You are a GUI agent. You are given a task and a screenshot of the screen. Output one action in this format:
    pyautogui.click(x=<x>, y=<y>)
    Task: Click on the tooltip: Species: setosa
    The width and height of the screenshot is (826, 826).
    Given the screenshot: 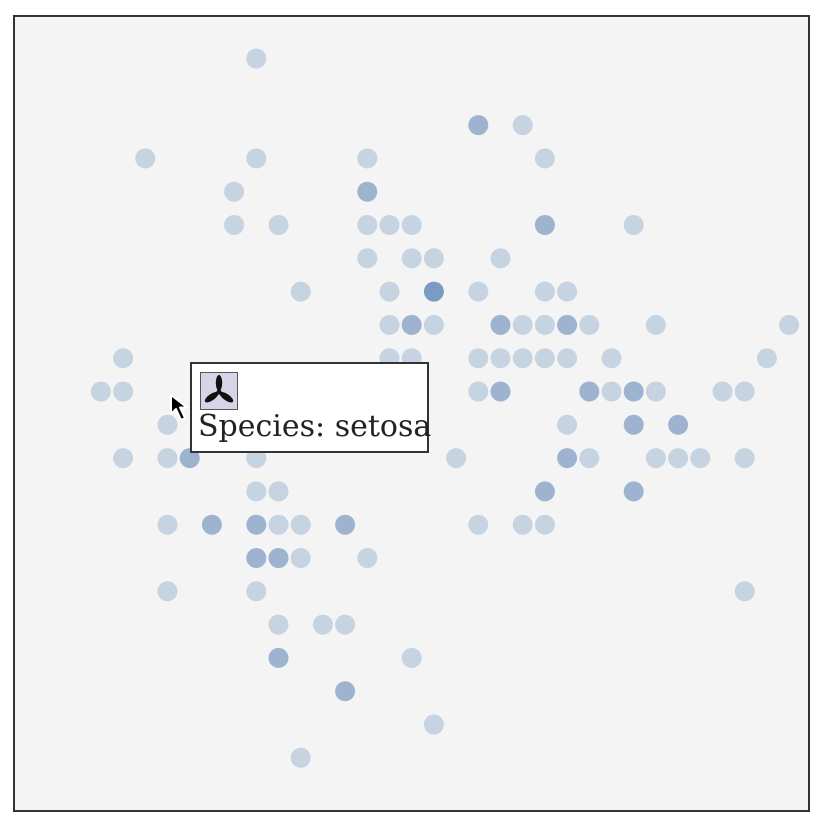 What is the action you would take?
    pyautogui.click(x=311, y=407)
    